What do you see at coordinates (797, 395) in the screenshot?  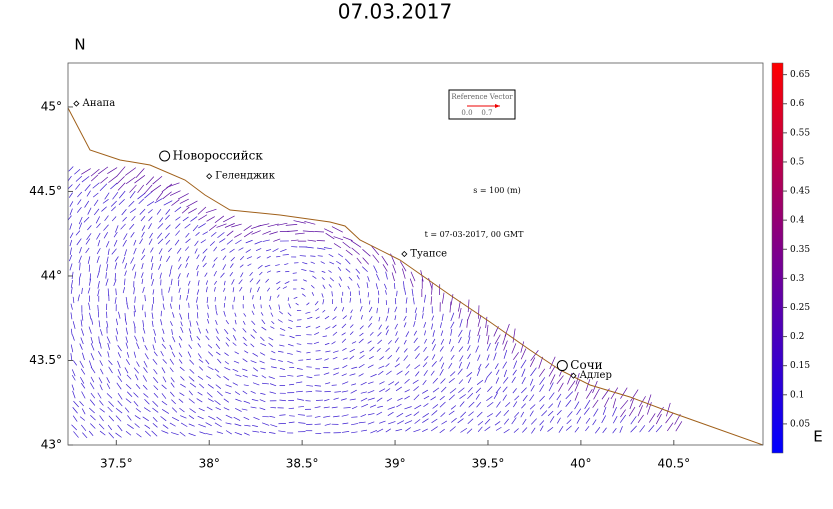 I see `colorbar-tick-label: 0.1` at bounding box center [797, 395].